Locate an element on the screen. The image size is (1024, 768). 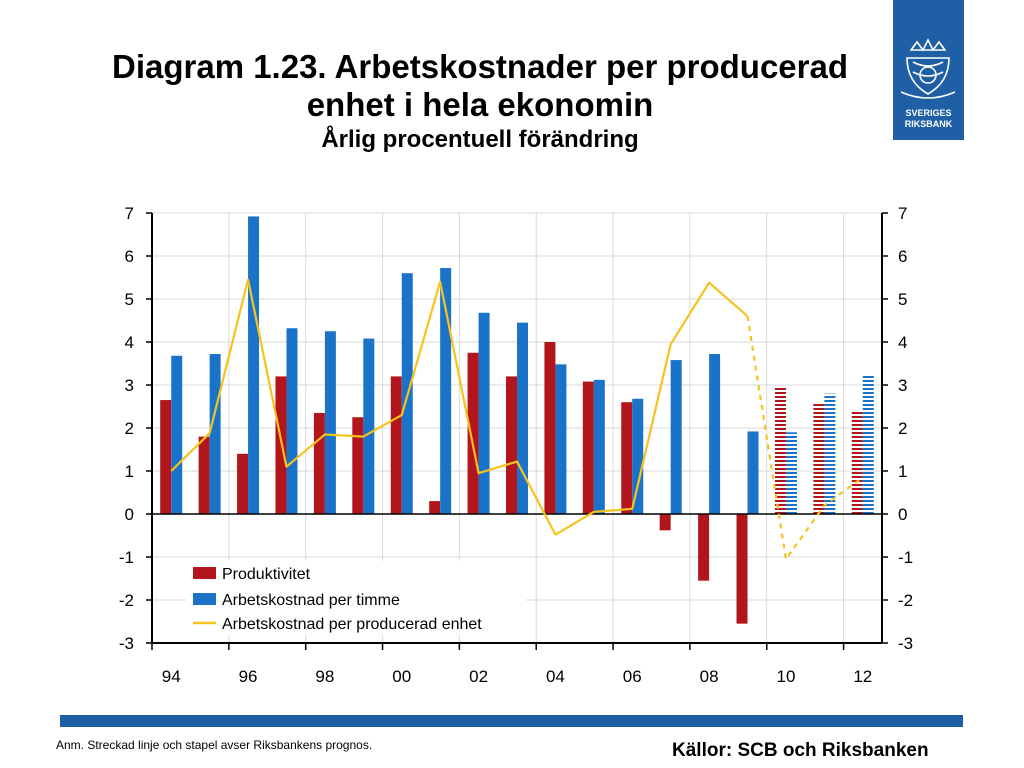
y-tick-label-right: 6 is located at coordinates (902, 256).